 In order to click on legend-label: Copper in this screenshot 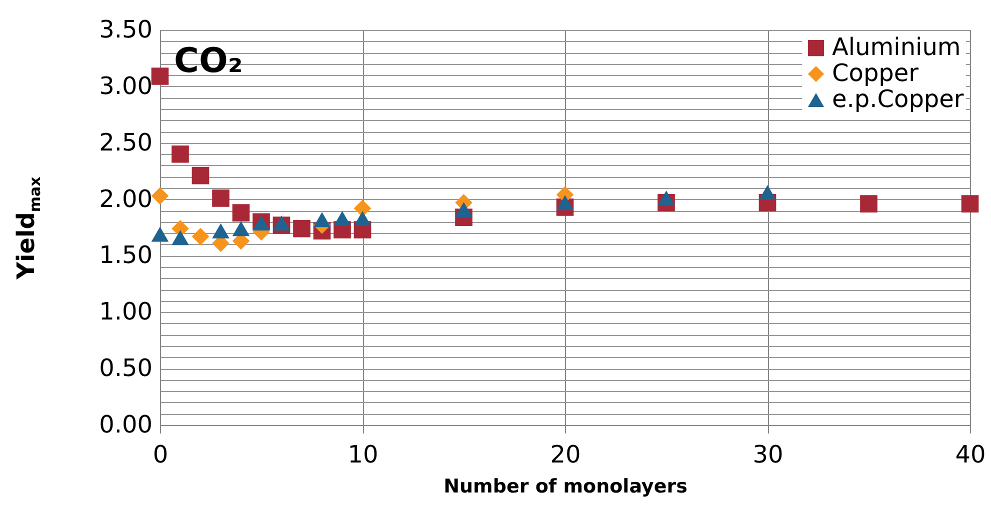, I will do `click(875, 73)`.